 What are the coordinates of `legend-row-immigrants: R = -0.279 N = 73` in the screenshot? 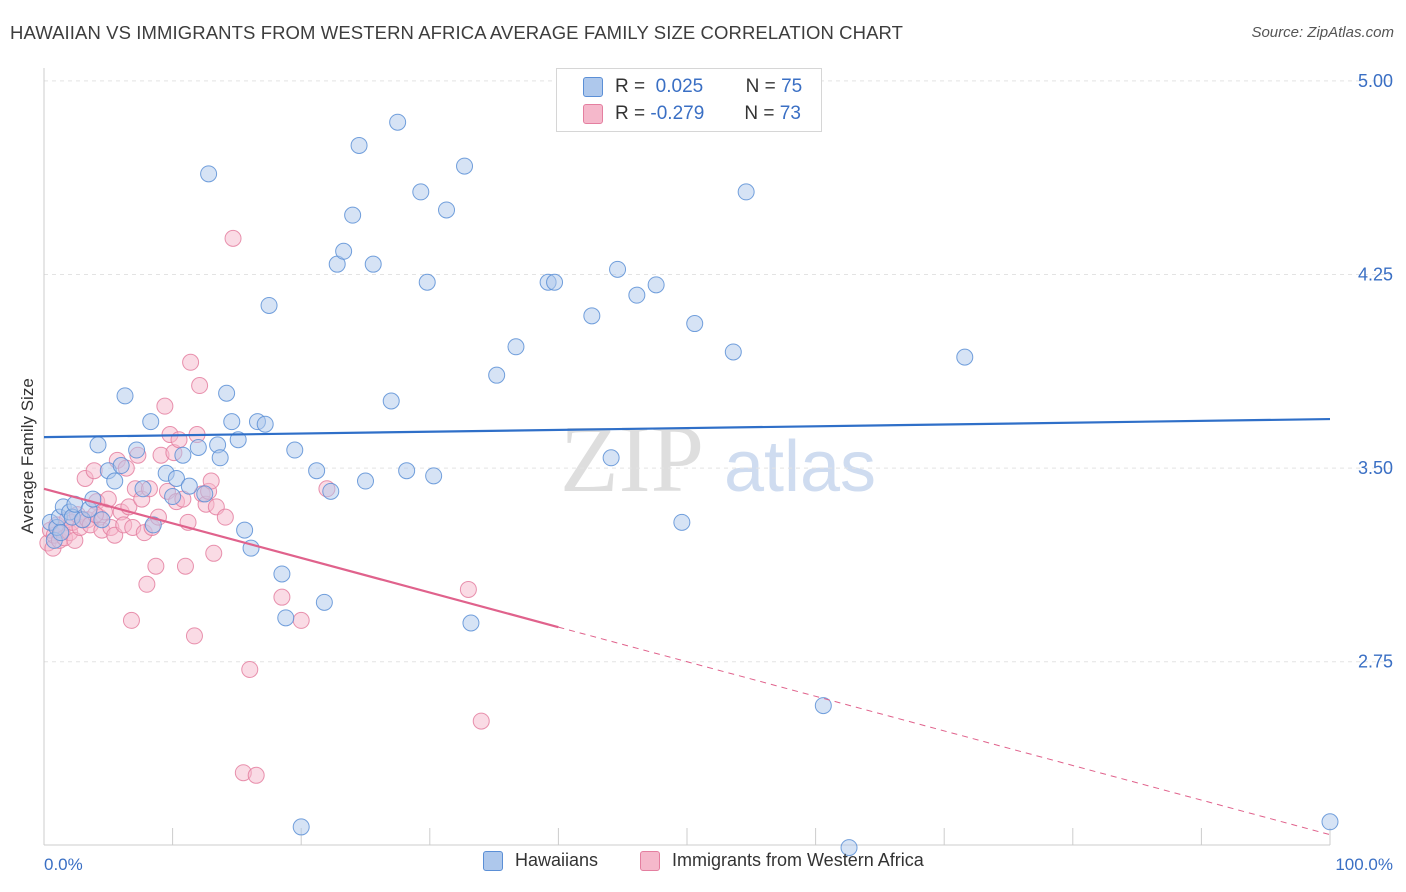 It's located at (692, 114).